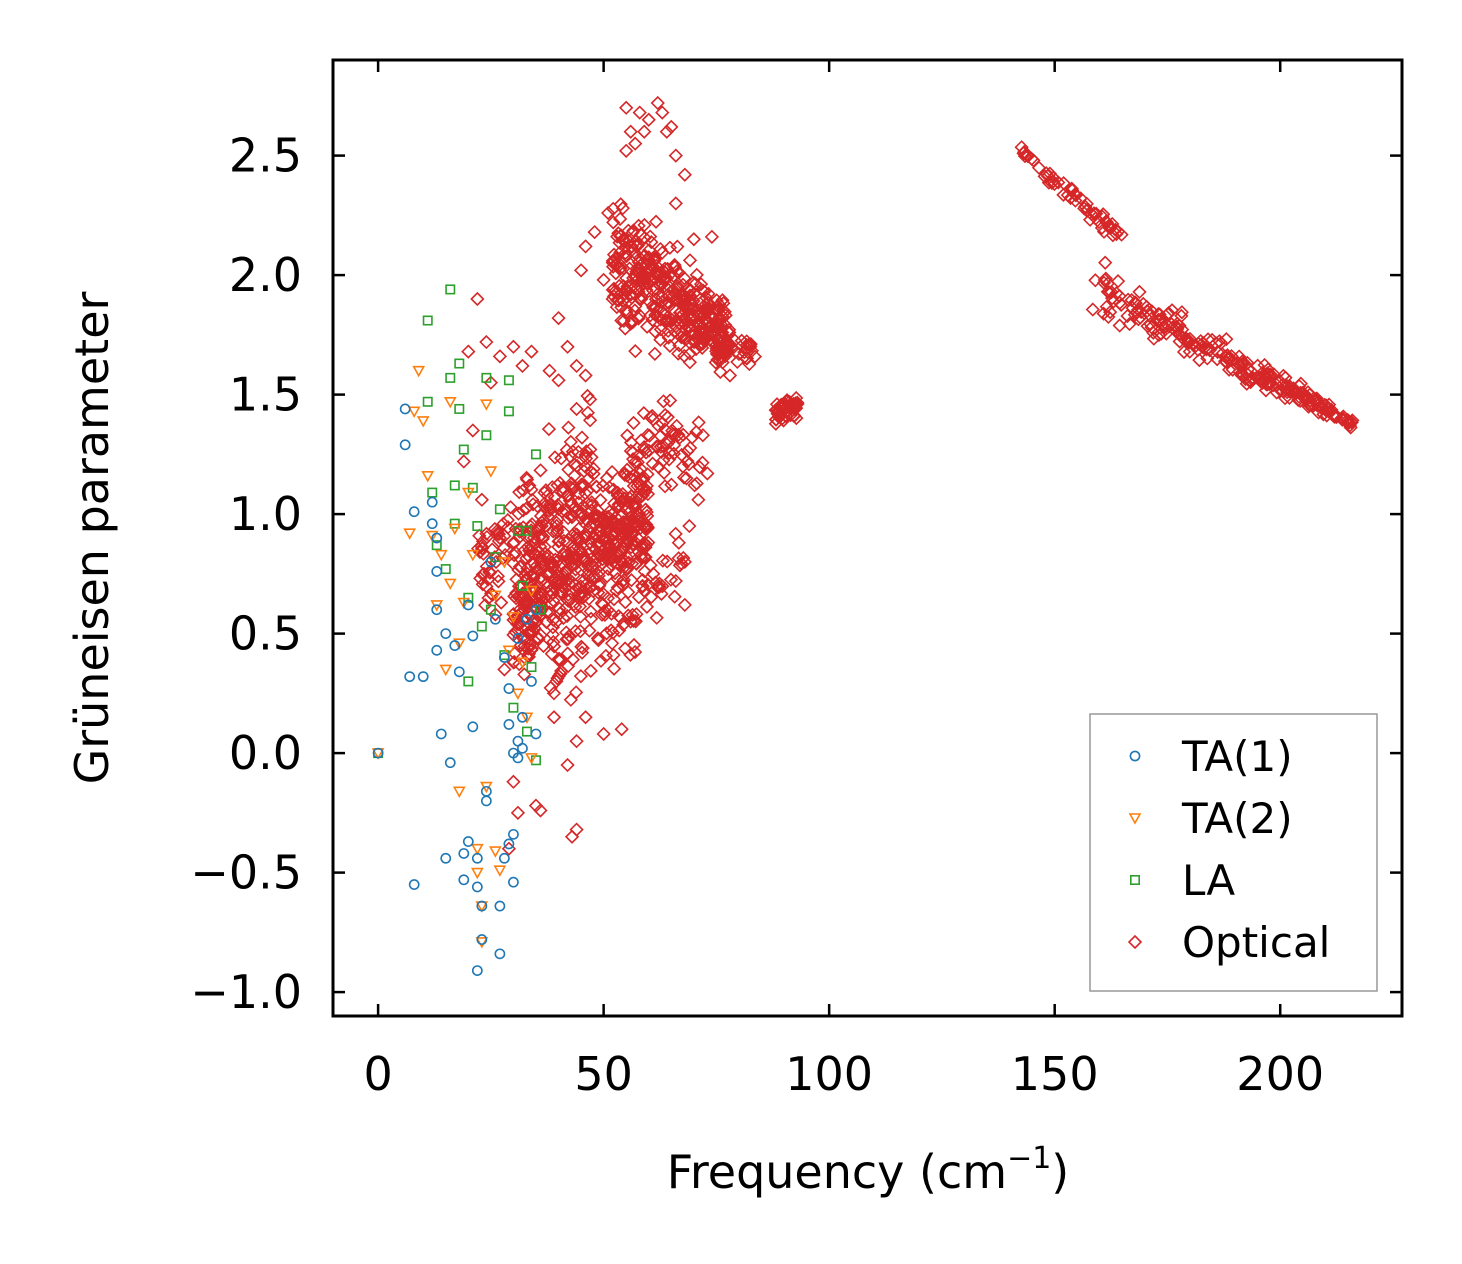 Image resolution: width=1462 pixels, height=1264 pixels. What do you see at coordinates (1256, 942) in the screenshot?
I see `legend-label: Optical` at bounding box center [1256, 942].